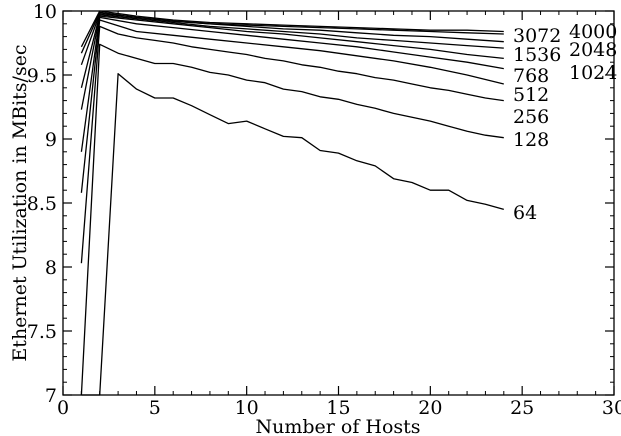 Image resolution: width=621 pixels, height=436 pixels. I want to click on series-label-1536: 1536, so click(537, 55).